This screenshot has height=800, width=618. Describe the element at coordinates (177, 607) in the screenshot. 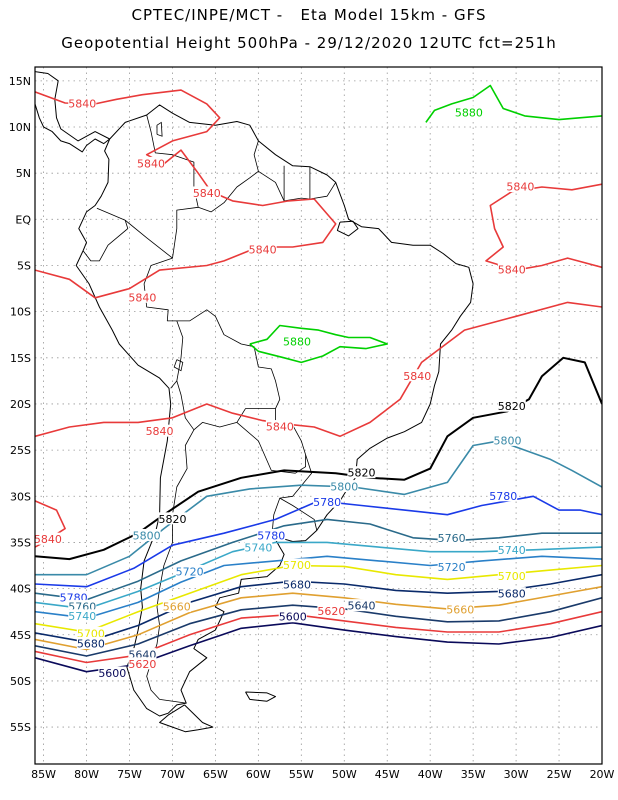

I see `contour-label: 5660` at that location.